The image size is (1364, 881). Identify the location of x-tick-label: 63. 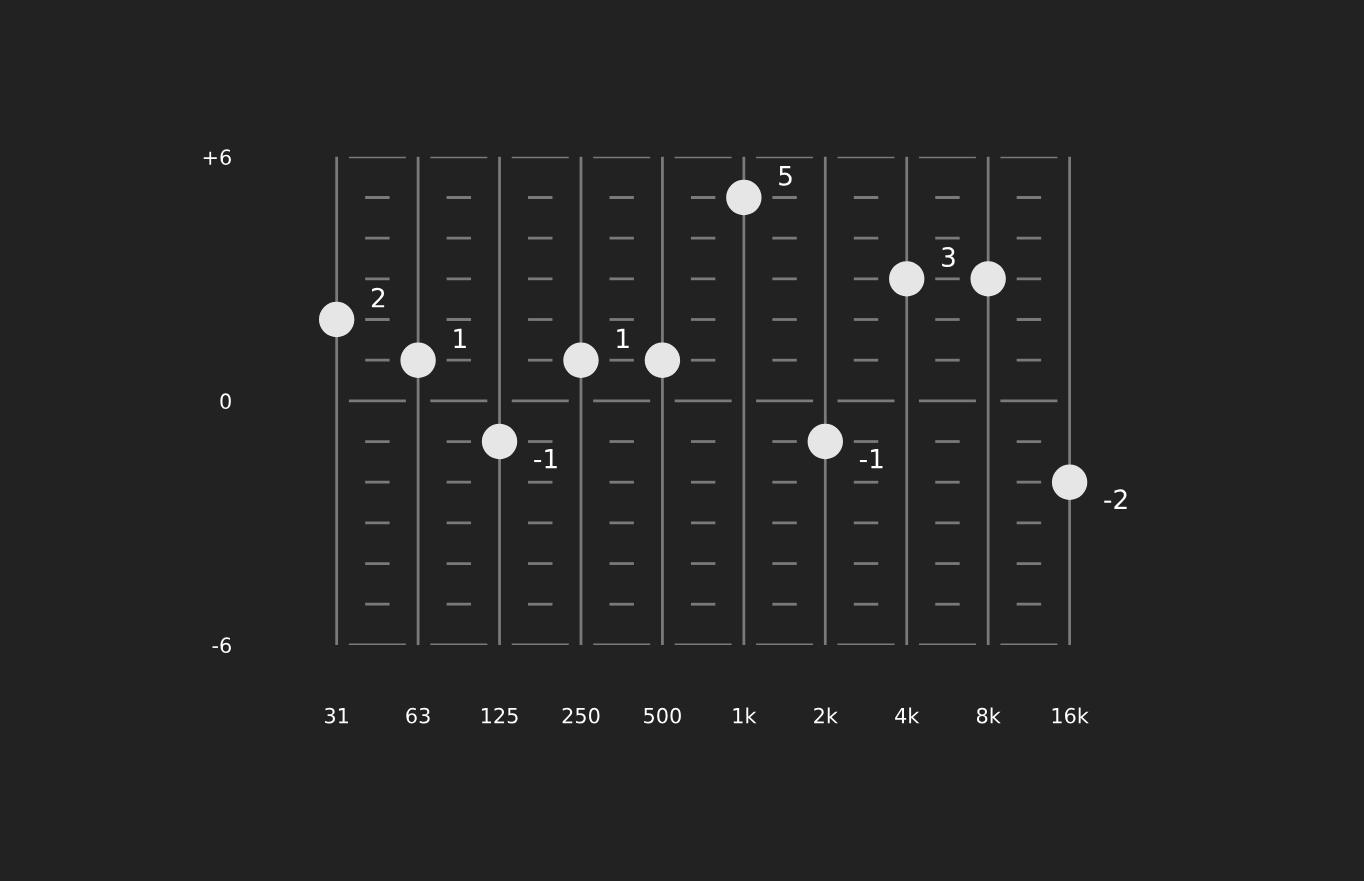
(418, 715).